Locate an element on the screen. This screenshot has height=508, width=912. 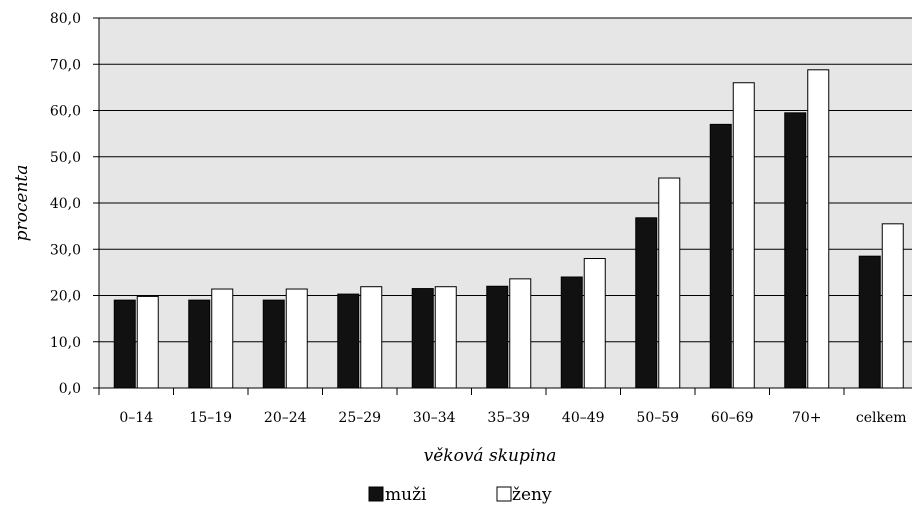
y-tick-label: 40,0 is located at coordinates (65, 204).